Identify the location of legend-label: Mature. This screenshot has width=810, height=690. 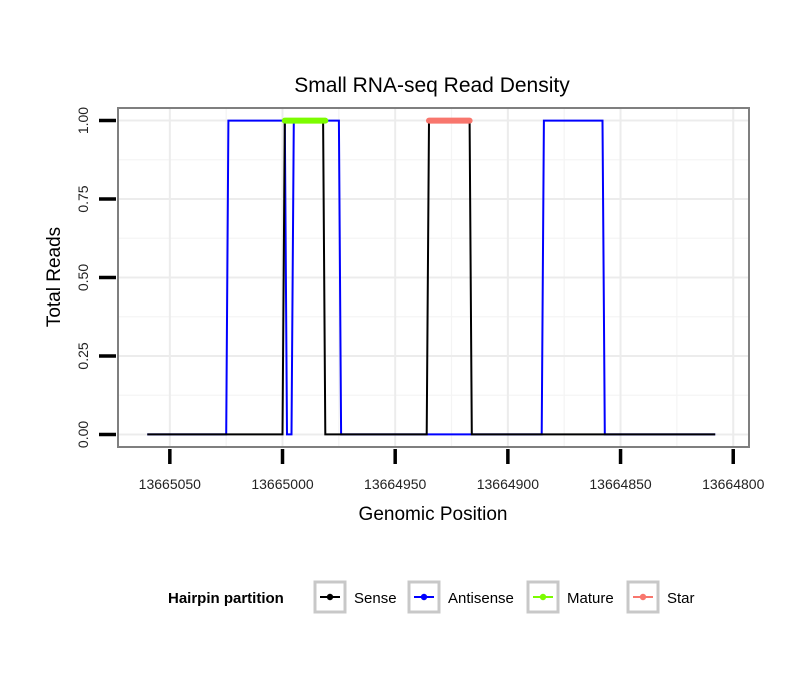
(590, 598).